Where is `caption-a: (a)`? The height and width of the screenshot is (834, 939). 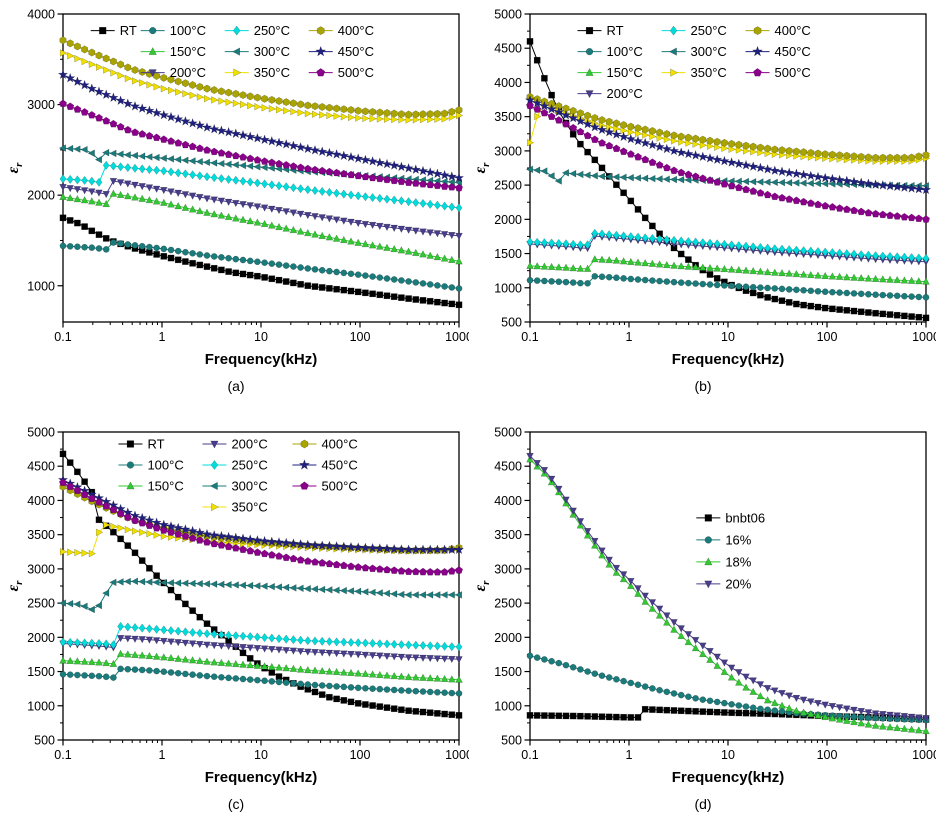
caption-a: (a) is located at coordinates (236, 386).